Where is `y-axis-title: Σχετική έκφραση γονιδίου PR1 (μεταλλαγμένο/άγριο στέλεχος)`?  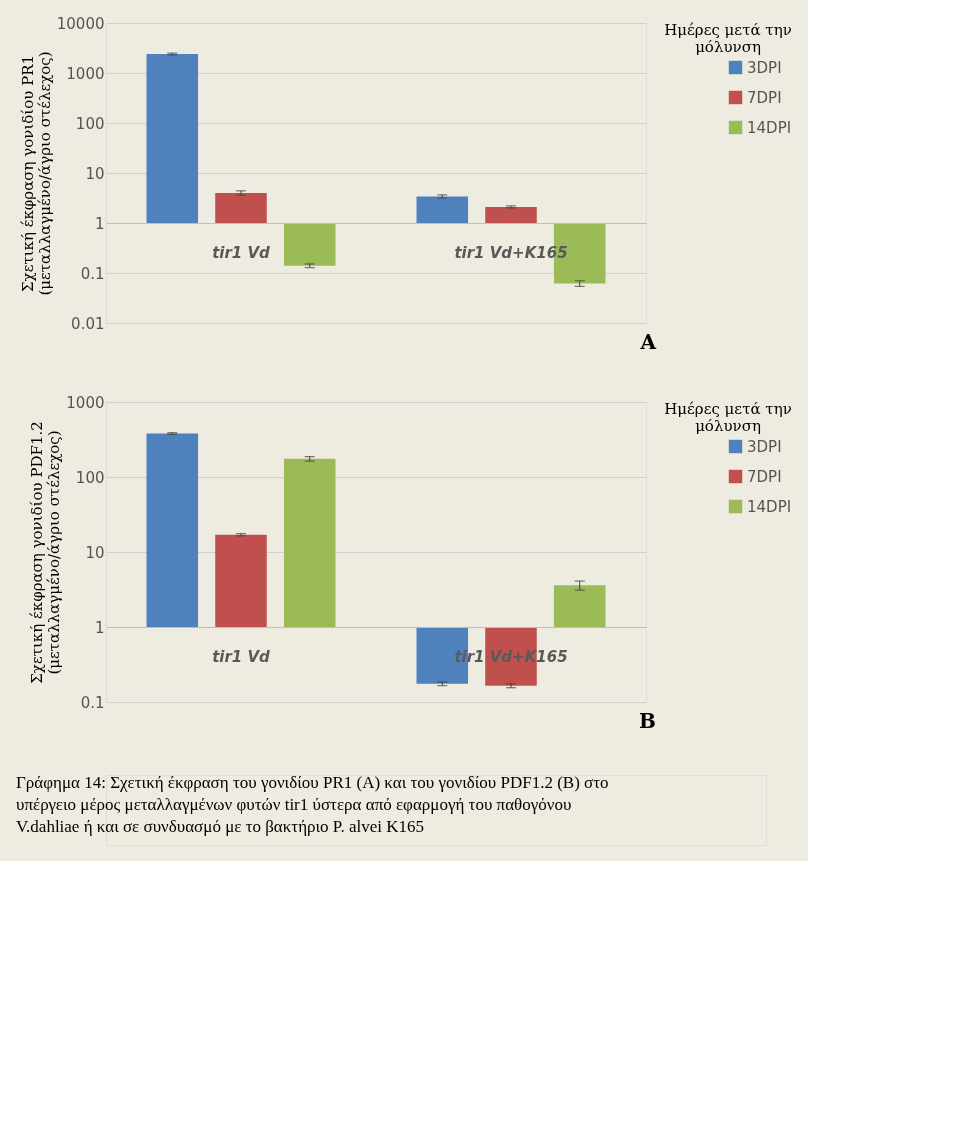 y-axis-title: Σχετική έκφραση γονιδίου PR1 (μεταλλαγμένο/άγριο στέλεχος) is located at coordinates (36, 173).